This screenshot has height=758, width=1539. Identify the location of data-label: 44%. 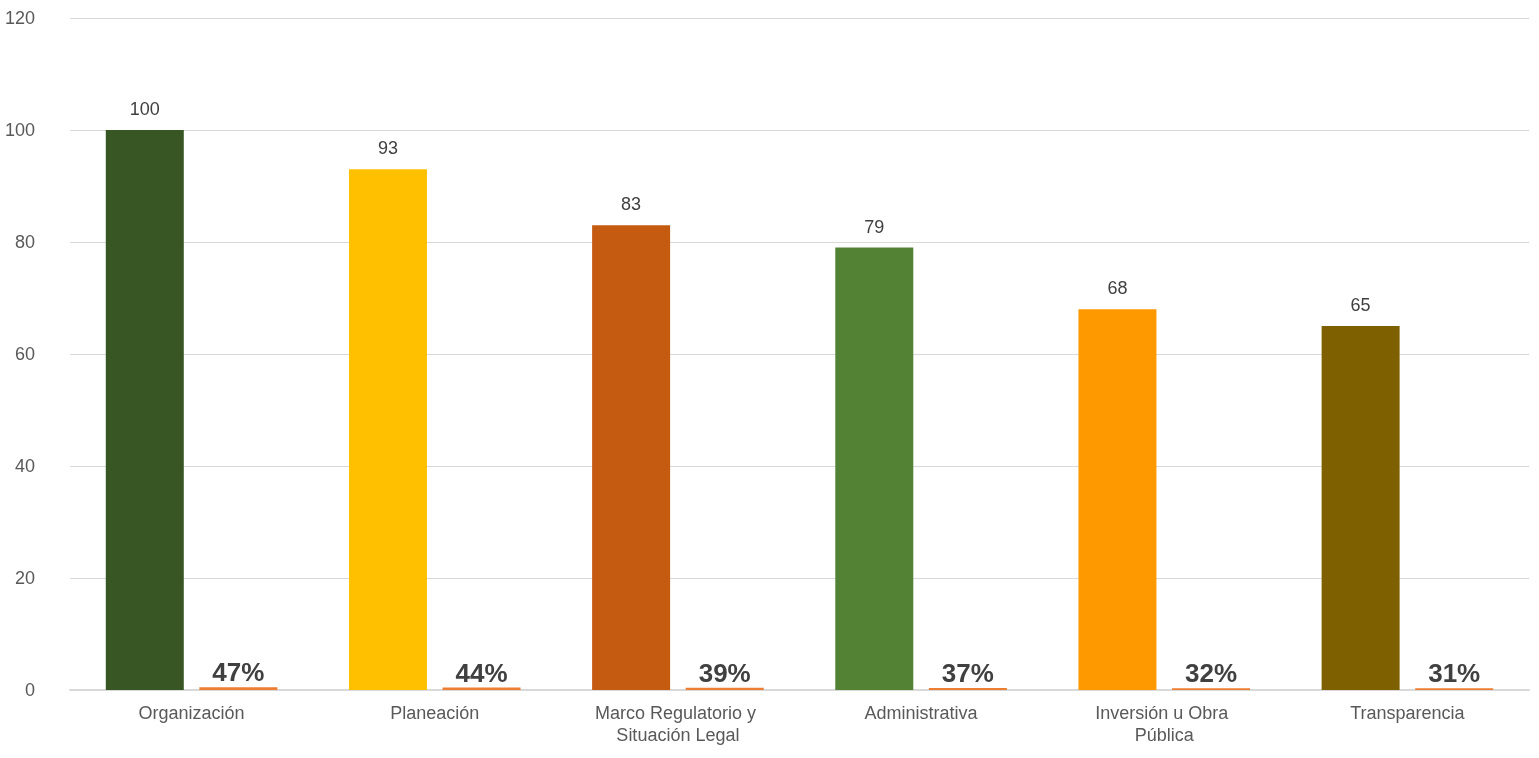
(481, 672).